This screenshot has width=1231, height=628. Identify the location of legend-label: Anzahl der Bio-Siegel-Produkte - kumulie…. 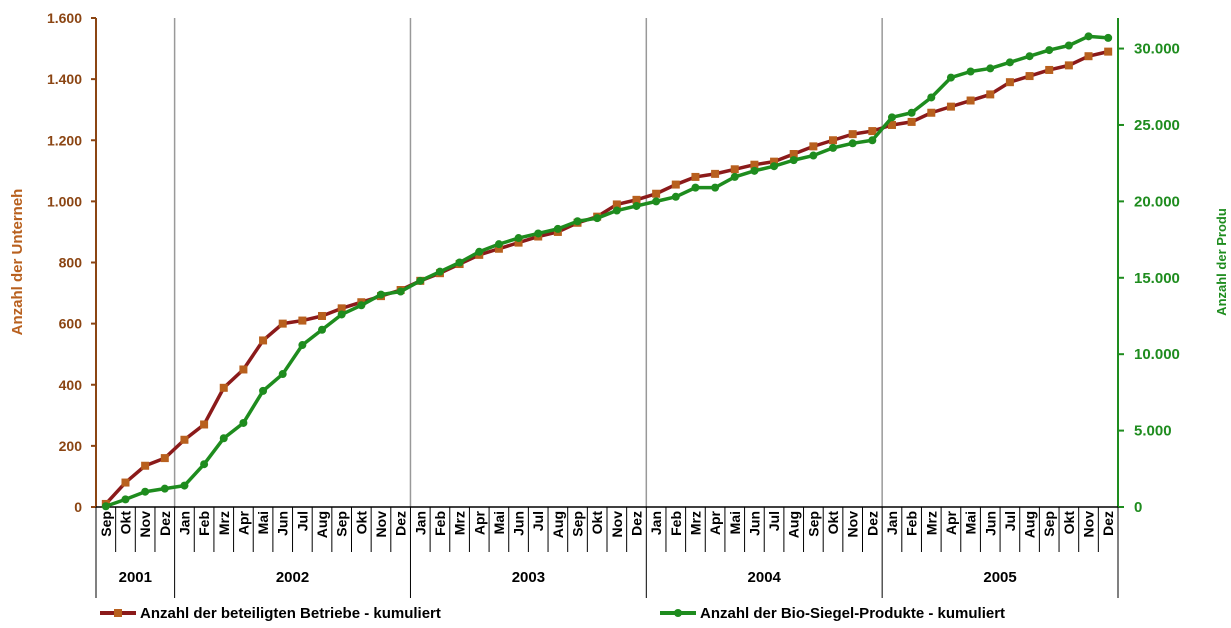
(852, 613).